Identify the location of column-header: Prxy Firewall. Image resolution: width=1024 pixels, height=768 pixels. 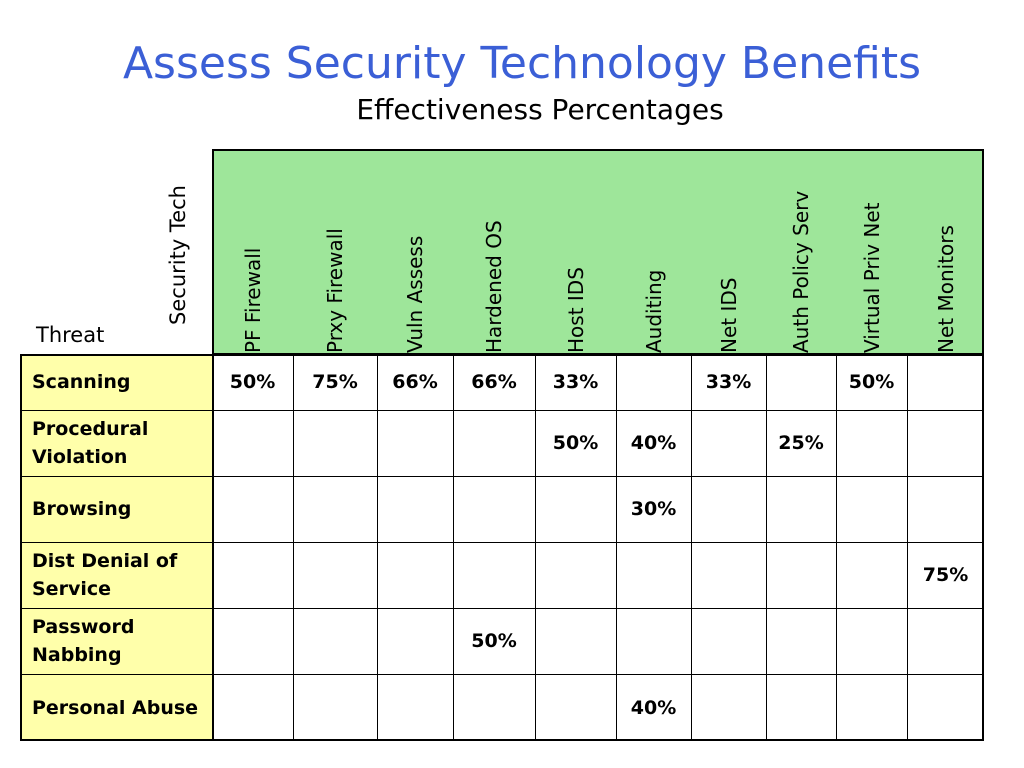
(335, 252).